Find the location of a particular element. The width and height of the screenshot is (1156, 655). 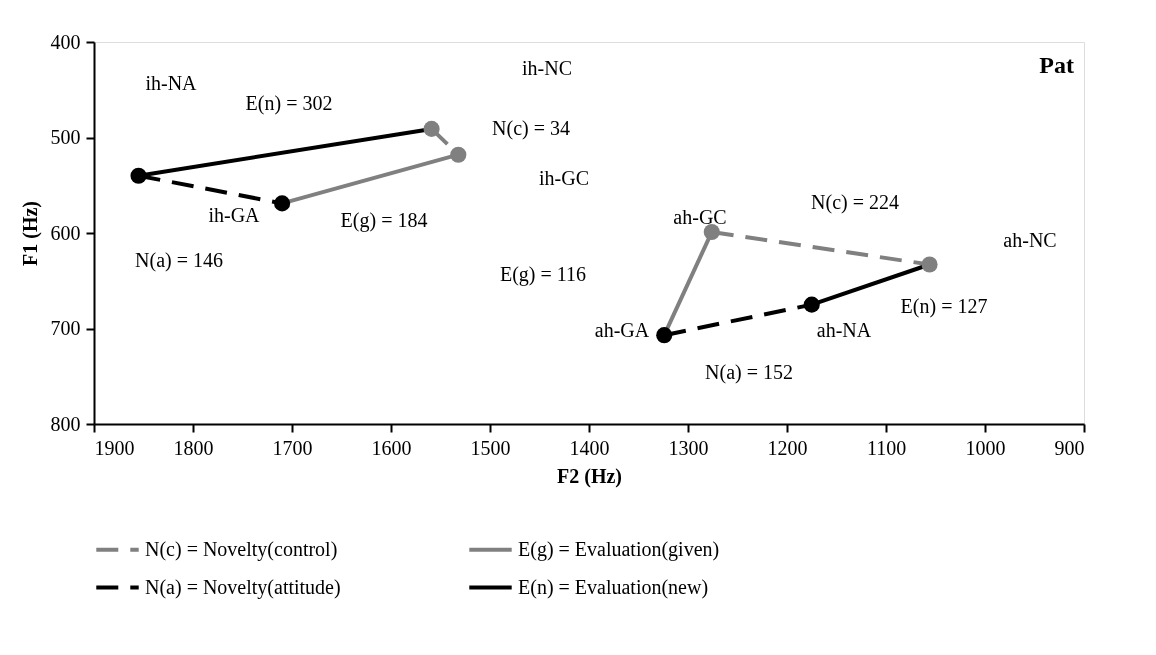

annotation: ah-GA is located at coordinates (622, 330).